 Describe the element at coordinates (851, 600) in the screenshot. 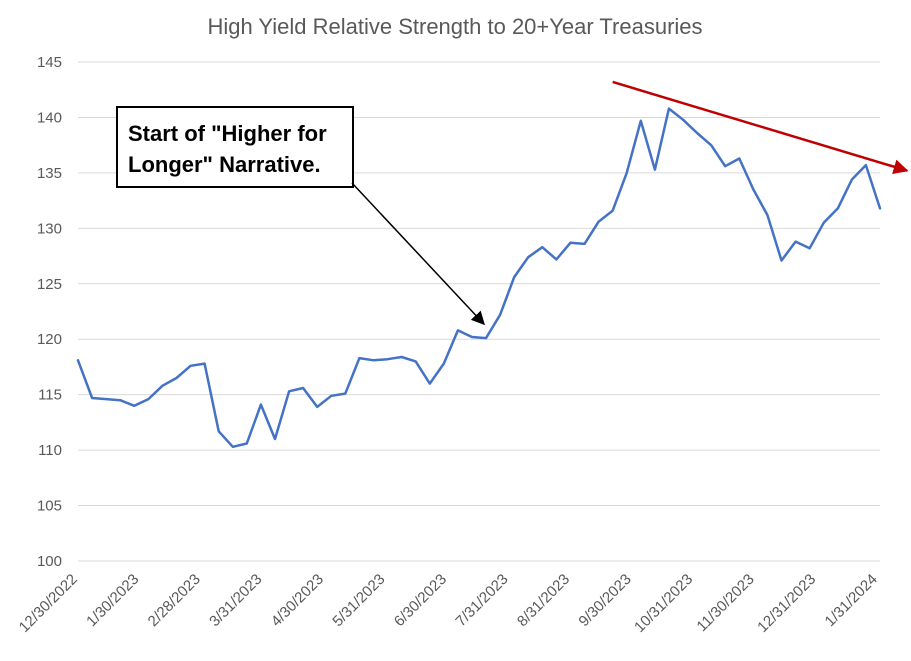

I see `x-tick-label: 1/31/2024` at that location.